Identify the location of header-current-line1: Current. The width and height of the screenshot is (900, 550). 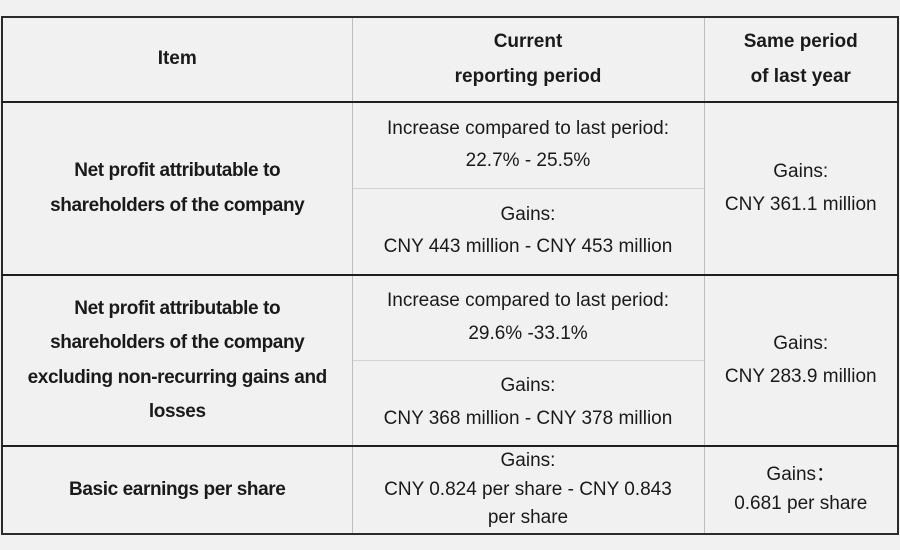
(528, 42).